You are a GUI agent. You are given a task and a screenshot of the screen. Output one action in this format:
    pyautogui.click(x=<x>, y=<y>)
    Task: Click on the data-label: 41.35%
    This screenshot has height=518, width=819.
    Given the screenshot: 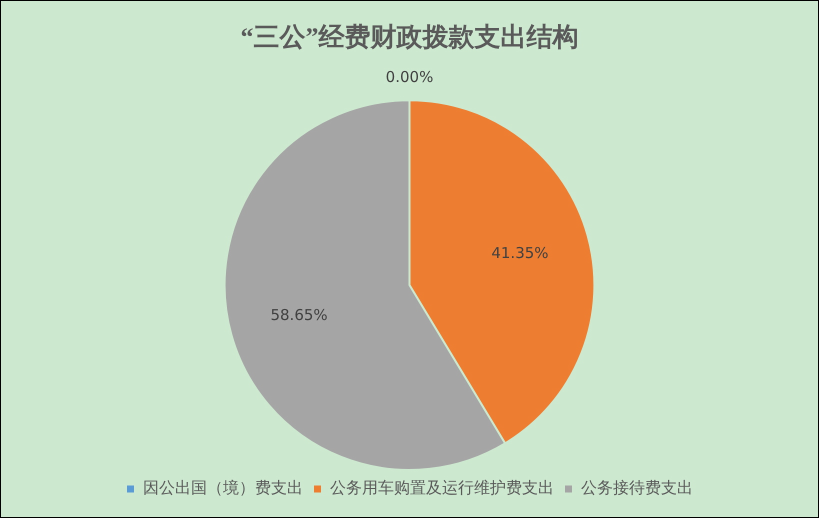 What is the action you would take?
    pyautogui.click(x=520, y=253)
    